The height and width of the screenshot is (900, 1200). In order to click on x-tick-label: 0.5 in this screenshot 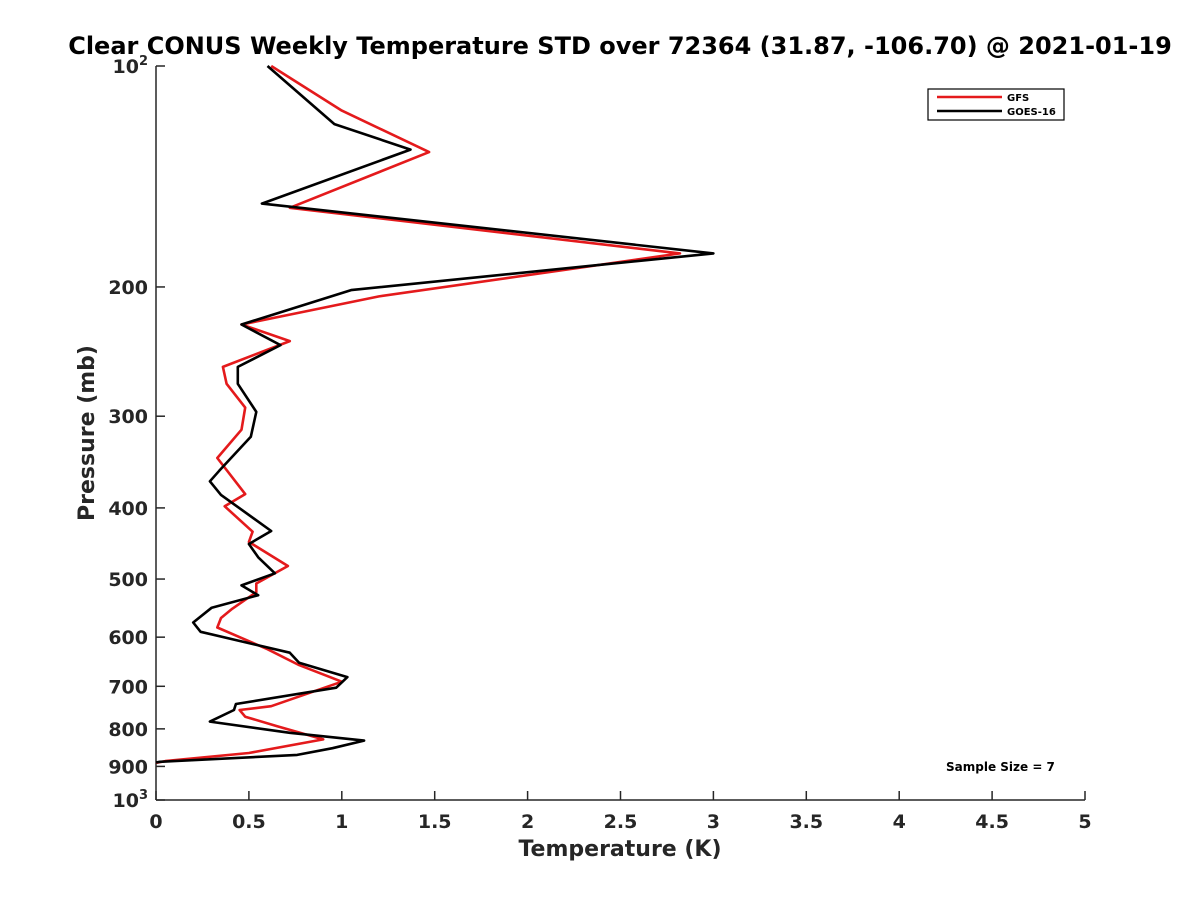, I will do `click(249, 822)`.